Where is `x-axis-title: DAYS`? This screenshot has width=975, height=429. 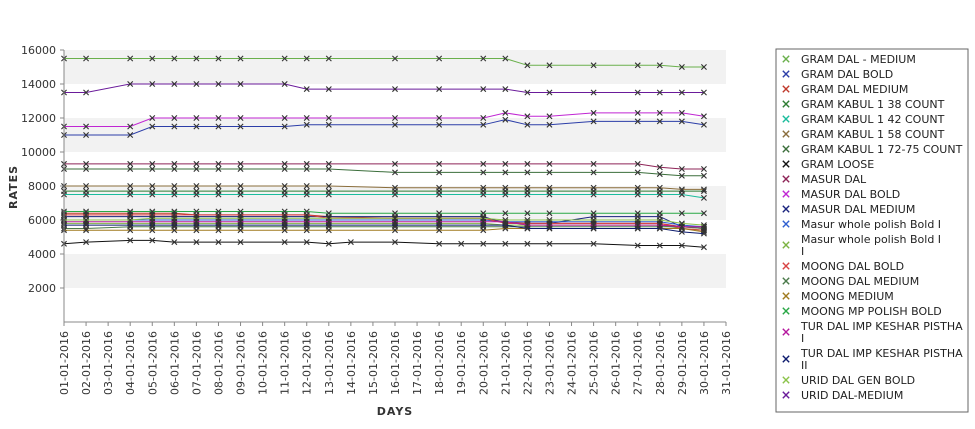 x-axis-title: DAYS is located at coordinates (395, 411).